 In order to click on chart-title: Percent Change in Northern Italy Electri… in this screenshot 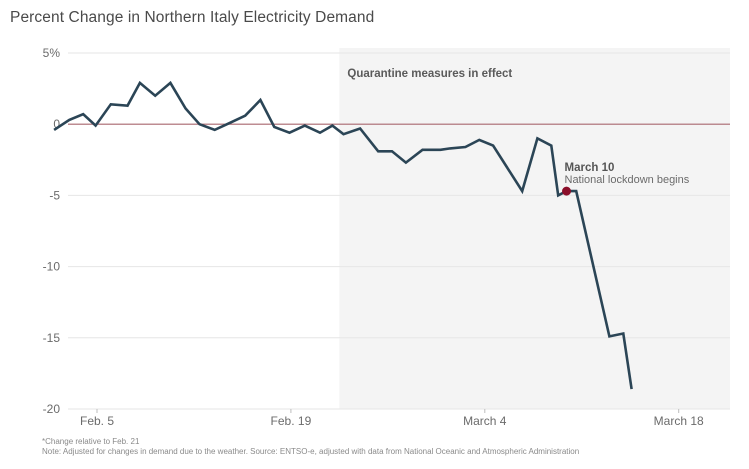, I will do `click(192, 17)`.